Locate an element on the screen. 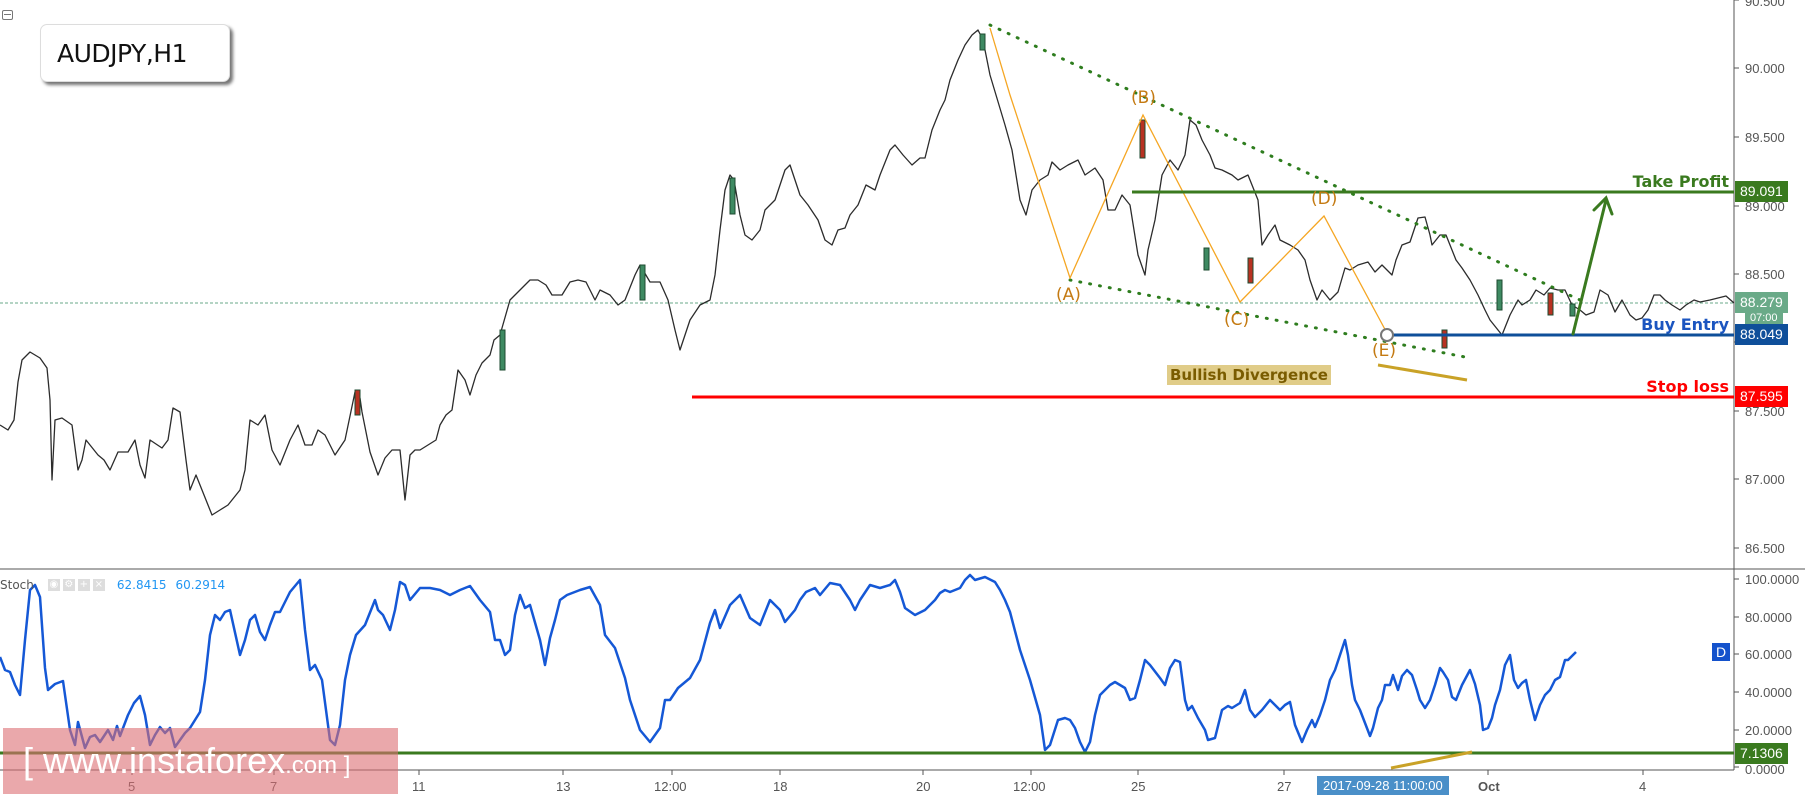  bar-countdown-tag: 07:00 is located at coordinates (1764, 318).